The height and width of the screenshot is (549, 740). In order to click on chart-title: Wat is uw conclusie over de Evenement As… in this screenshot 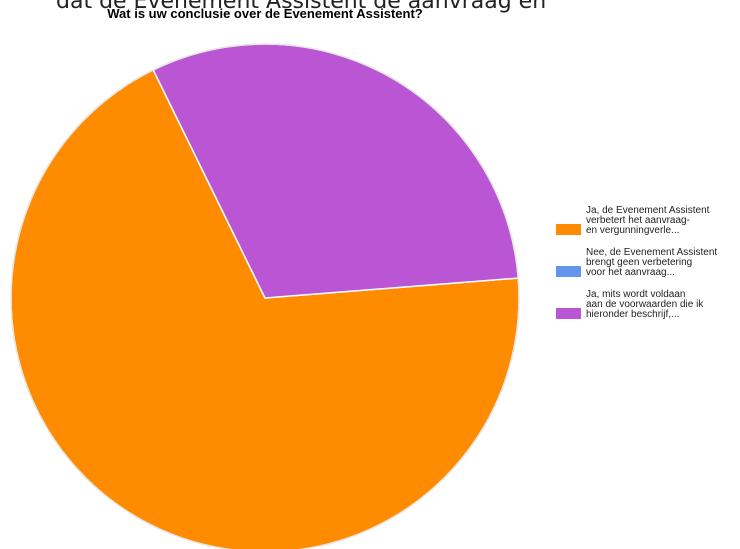, I will do `click(265, 13)`.